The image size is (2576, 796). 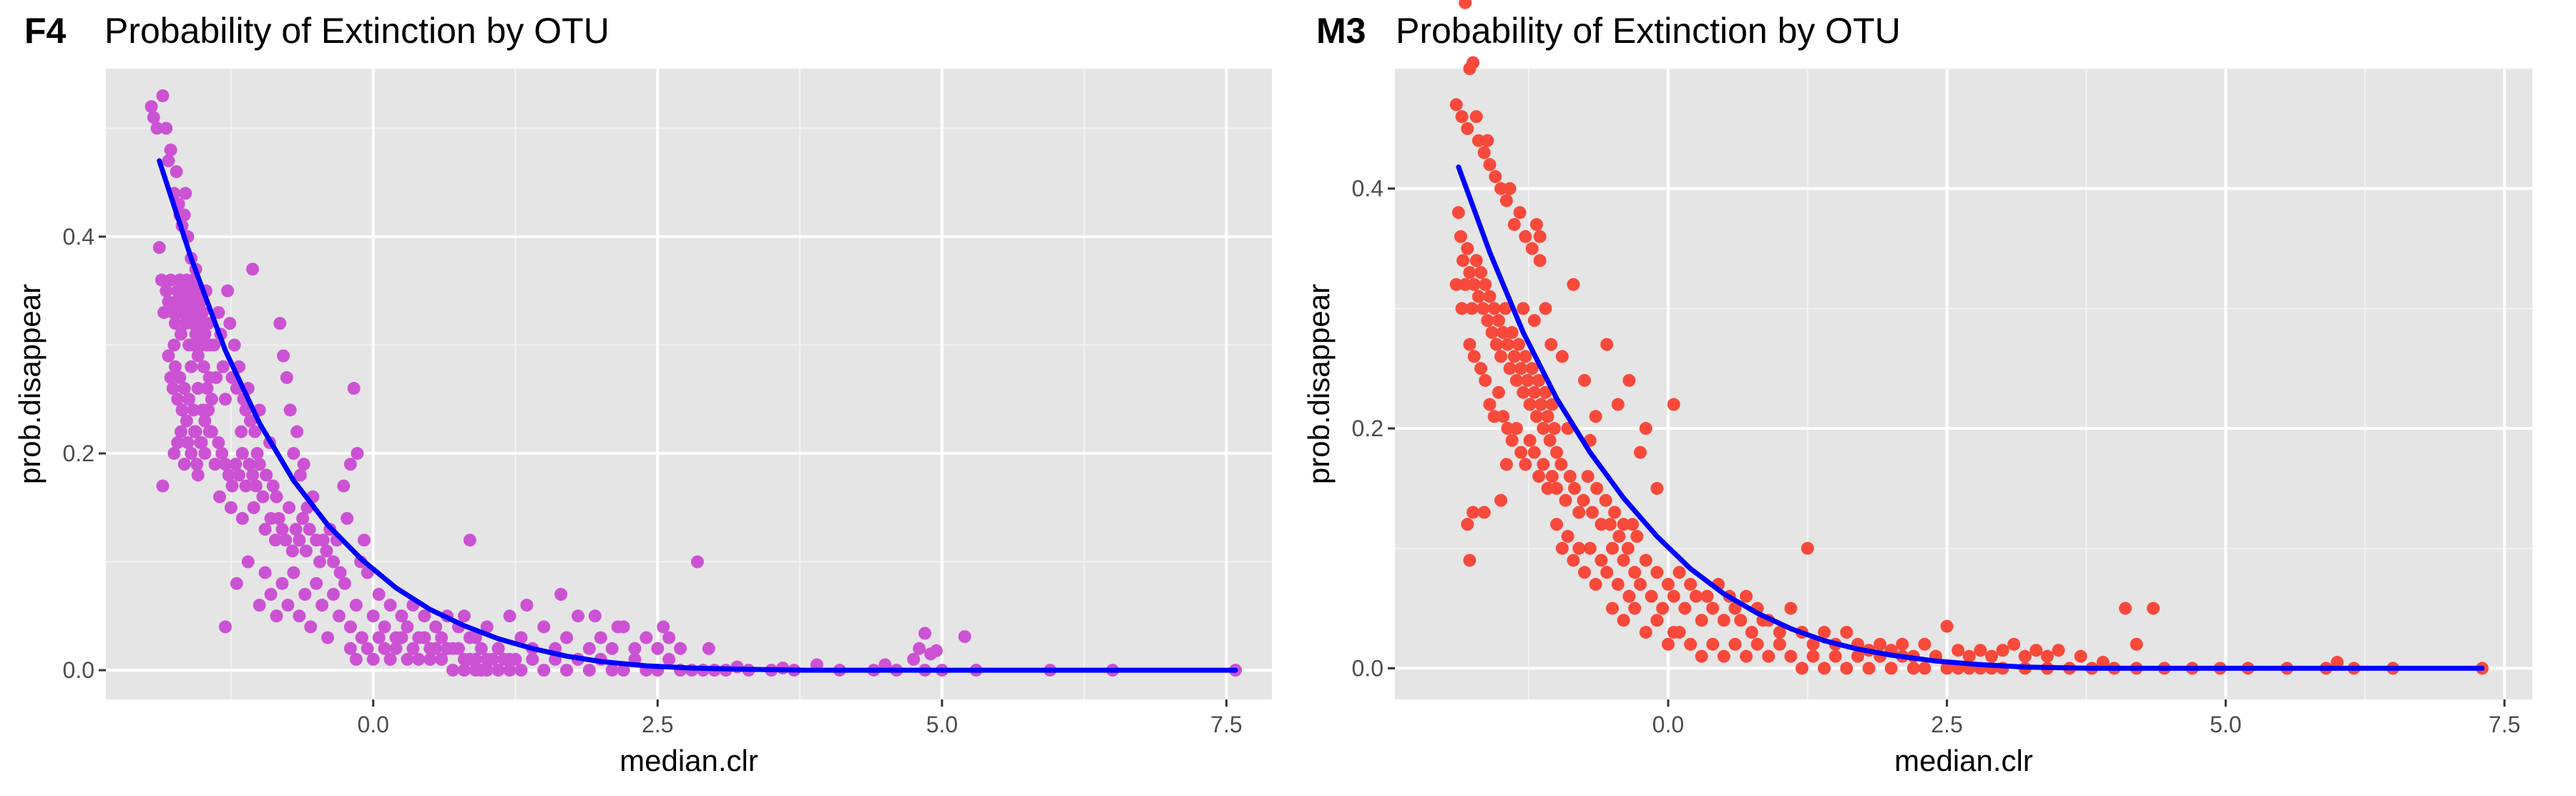 I want to click on x-tick-label: 0.0, so click(x=372, y=724).